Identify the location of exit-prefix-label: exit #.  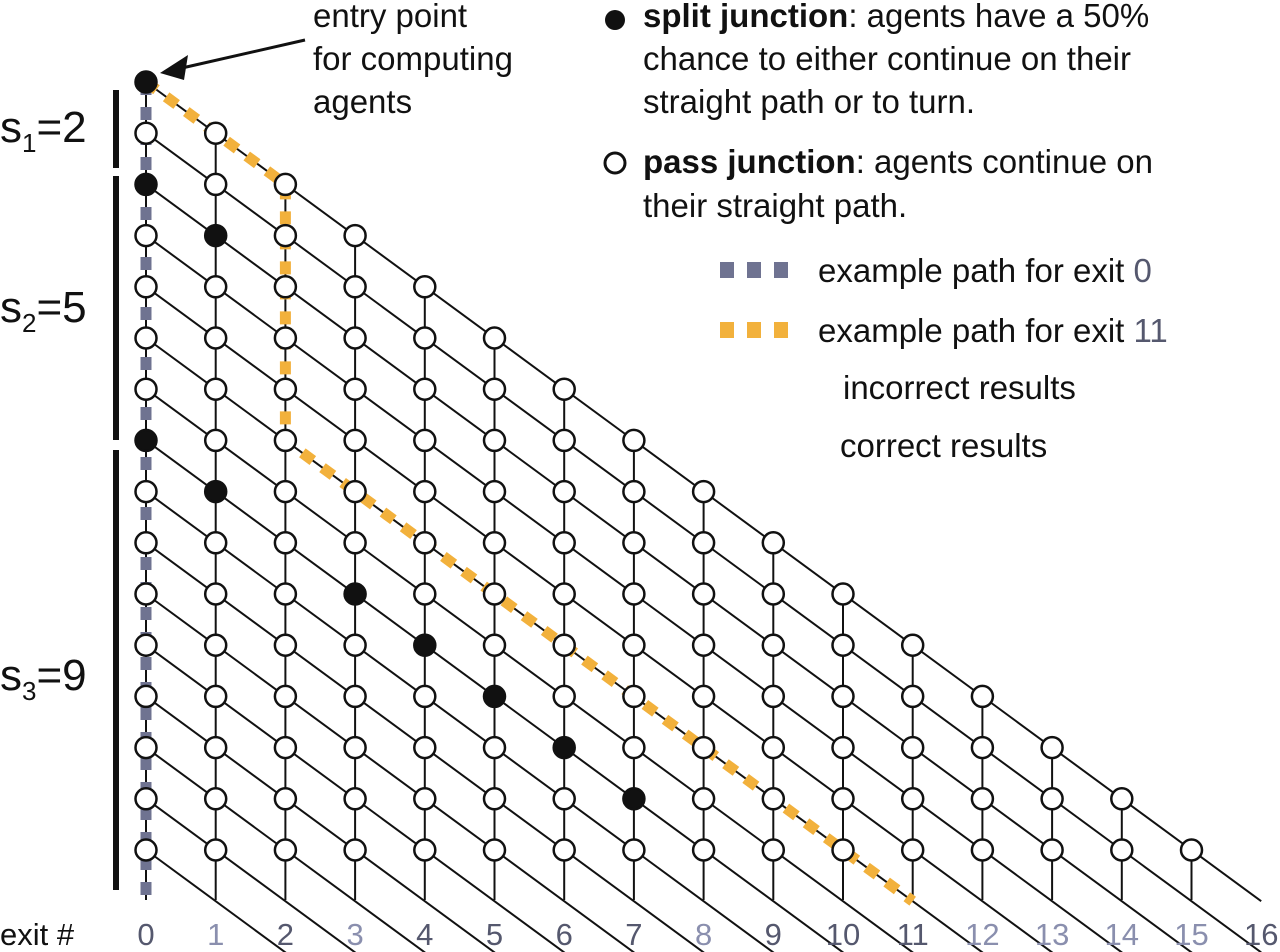
(37, 934).